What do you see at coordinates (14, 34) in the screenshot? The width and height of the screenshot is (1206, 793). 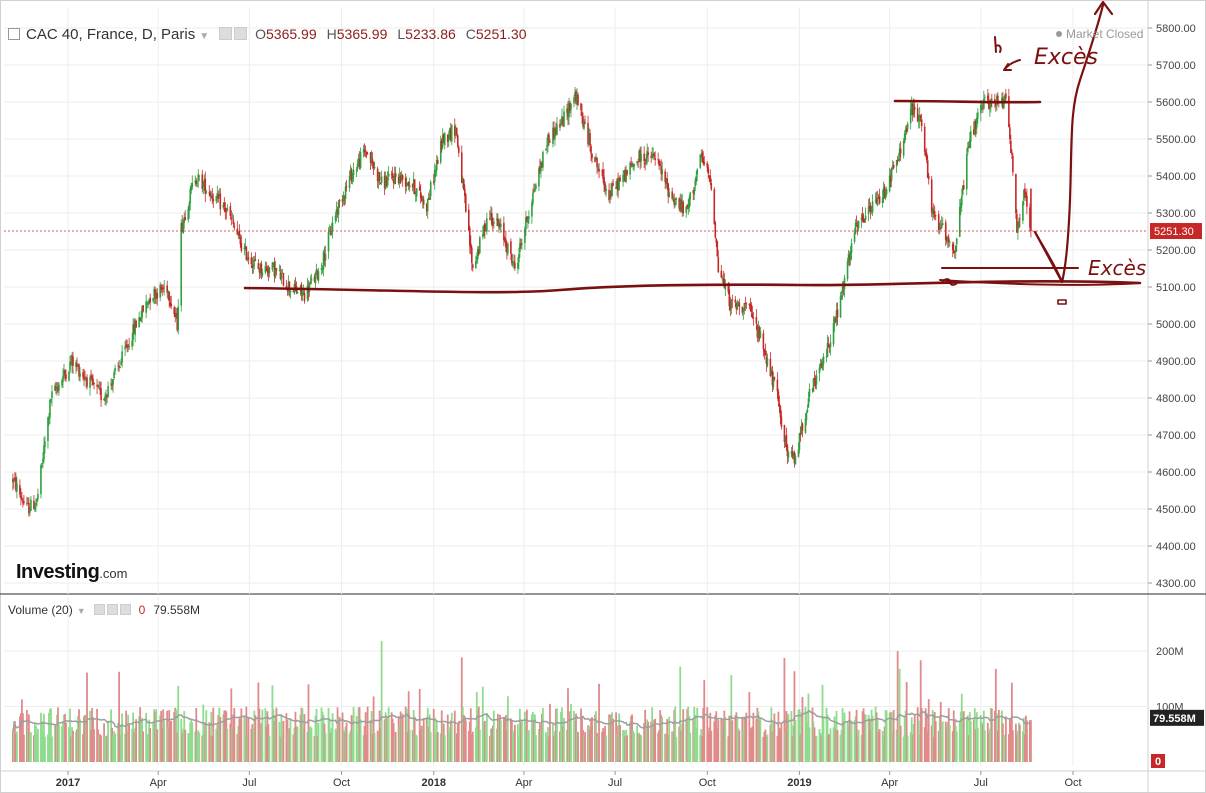 I see `hide-checkbox-icon` at bounding box center [14, 34].